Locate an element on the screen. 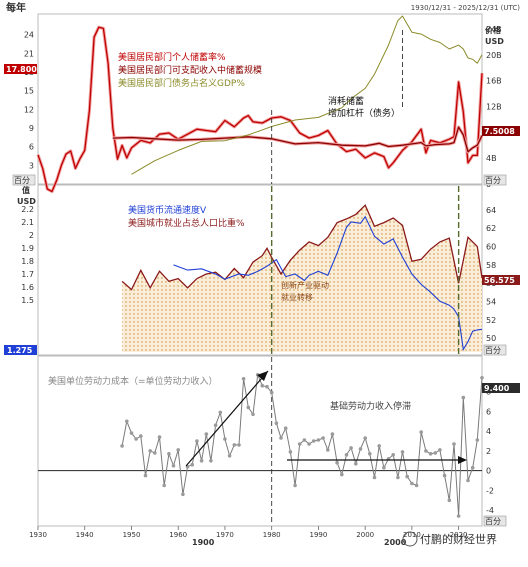  mid-left-tick-2.1: 2.1 is located at coordinates (27, 222).